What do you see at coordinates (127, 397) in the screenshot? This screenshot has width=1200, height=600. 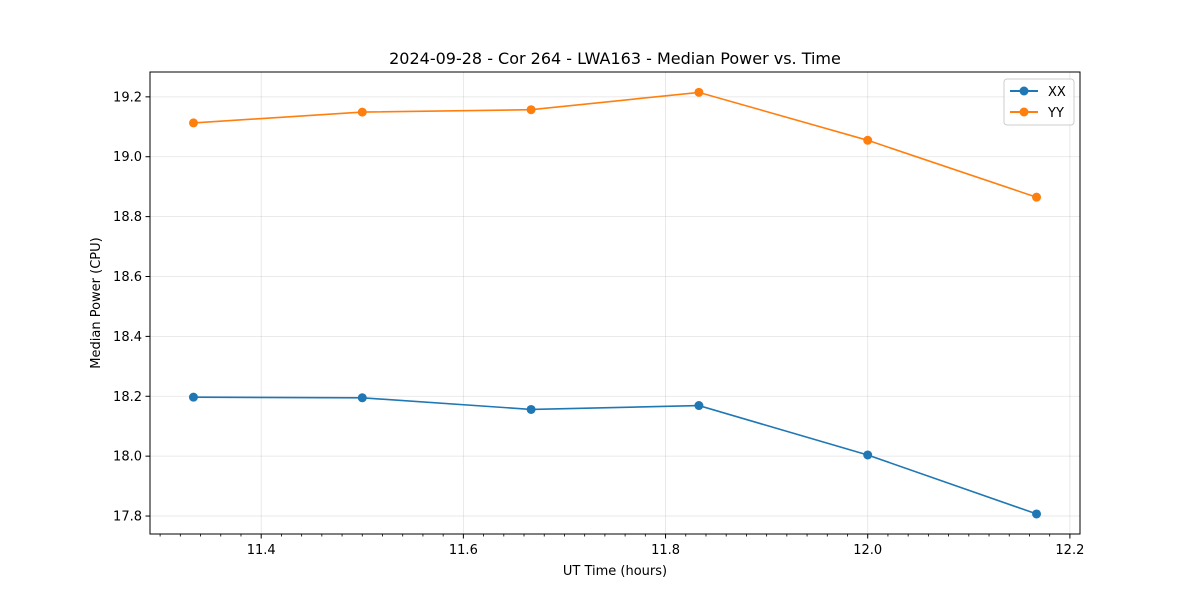 I see `y-tick-label: 18.2` at bounding box center [127, 397].